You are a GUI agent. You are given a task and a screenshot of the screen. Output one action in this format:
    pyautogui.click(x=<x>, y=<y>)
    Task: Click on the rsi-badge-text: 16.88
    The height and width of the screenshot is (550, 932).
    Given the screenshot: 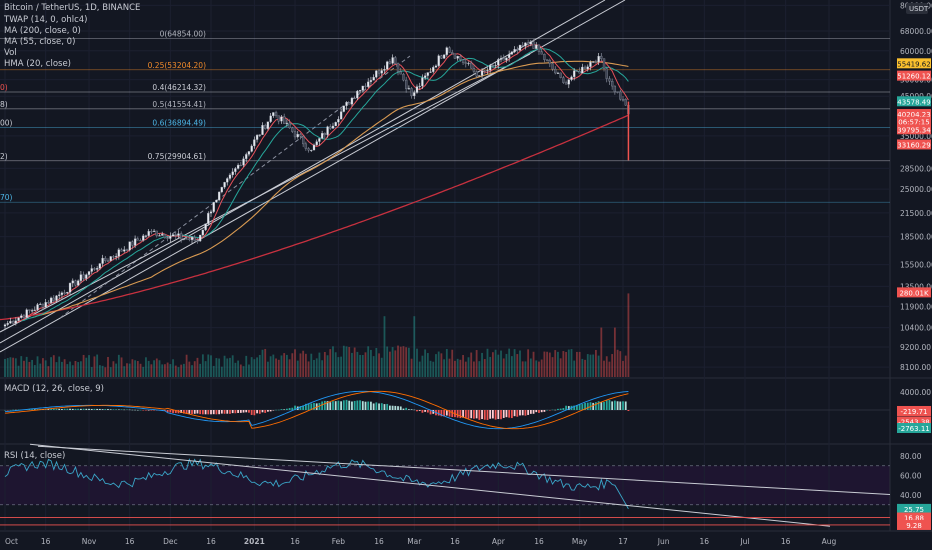 What is the action you would take?
    pyautogui.click(x=914, y=519)
    